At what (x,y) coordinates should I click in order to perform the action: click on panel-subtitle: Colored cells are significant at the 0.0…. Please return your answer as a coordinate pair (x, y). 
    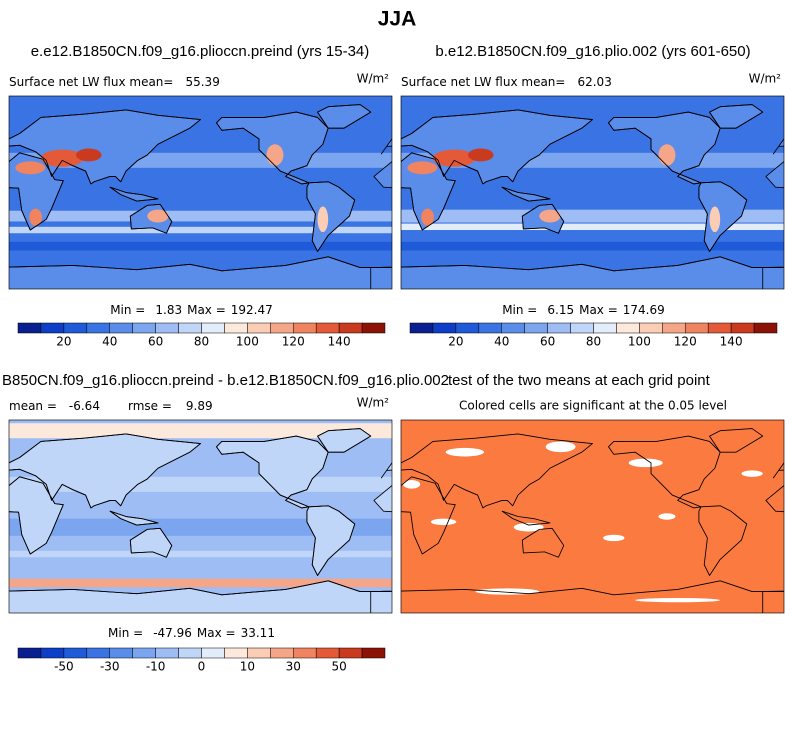
    Looking at the image, I should click on (593, 406).